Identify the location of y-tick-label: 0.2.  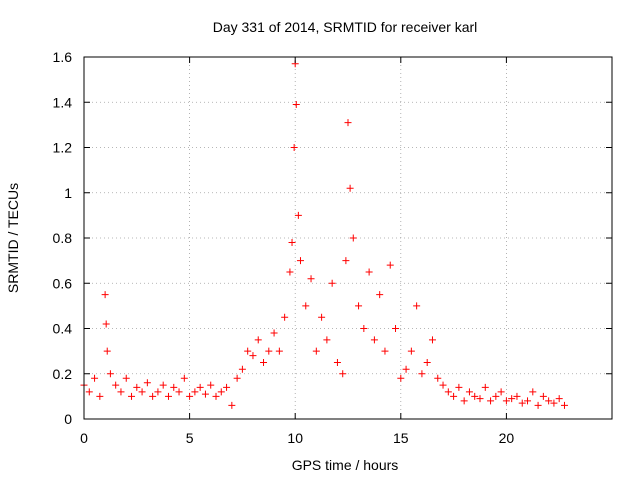
(63, 374).